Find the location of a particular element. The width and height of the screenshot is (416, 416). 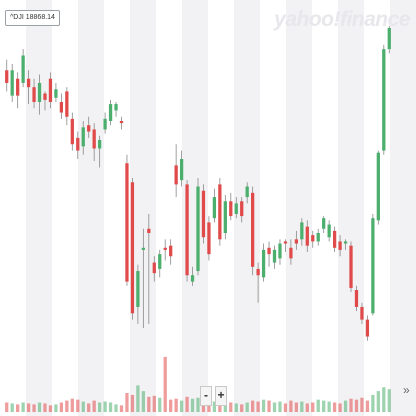

scroll-right-button: » is located at coordinates (406, 390).